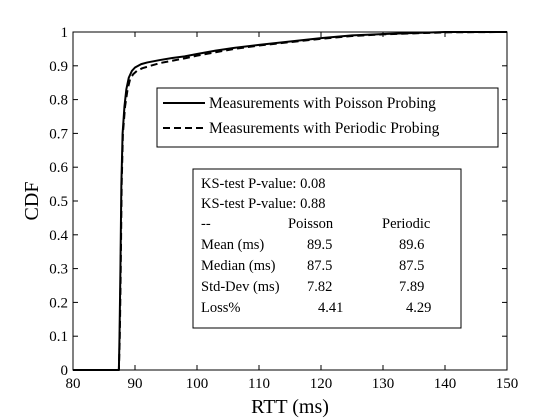  I want to click on legend-box, so click(327, 117).